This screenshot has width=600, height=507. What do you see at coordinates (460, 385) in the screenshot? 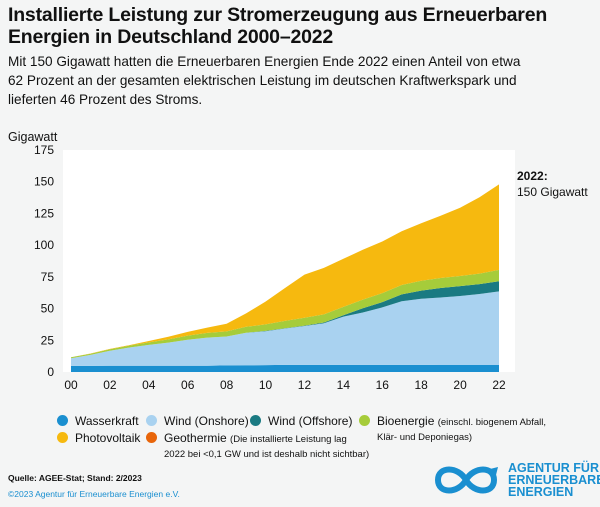
I see `x-tick-label: 20` at bounding box center [460, 385].